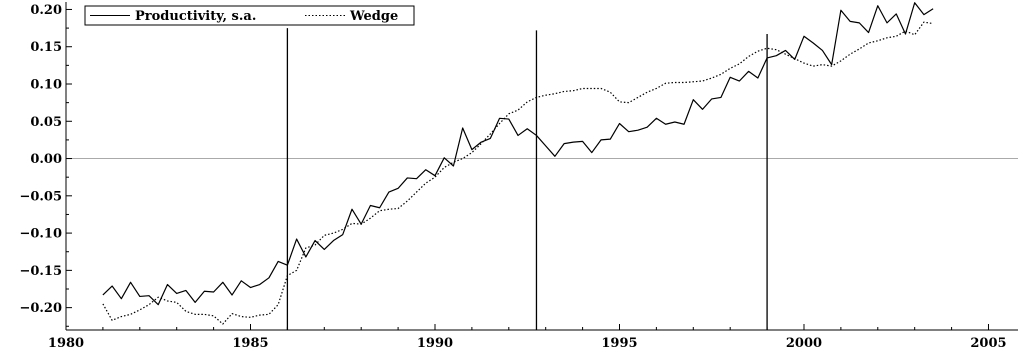 The width and height of the screenshot is (1020, 354). Describe the element at coordinates (804, 343) in the screenshot. I see `x-tick-label: 2000` at that location.